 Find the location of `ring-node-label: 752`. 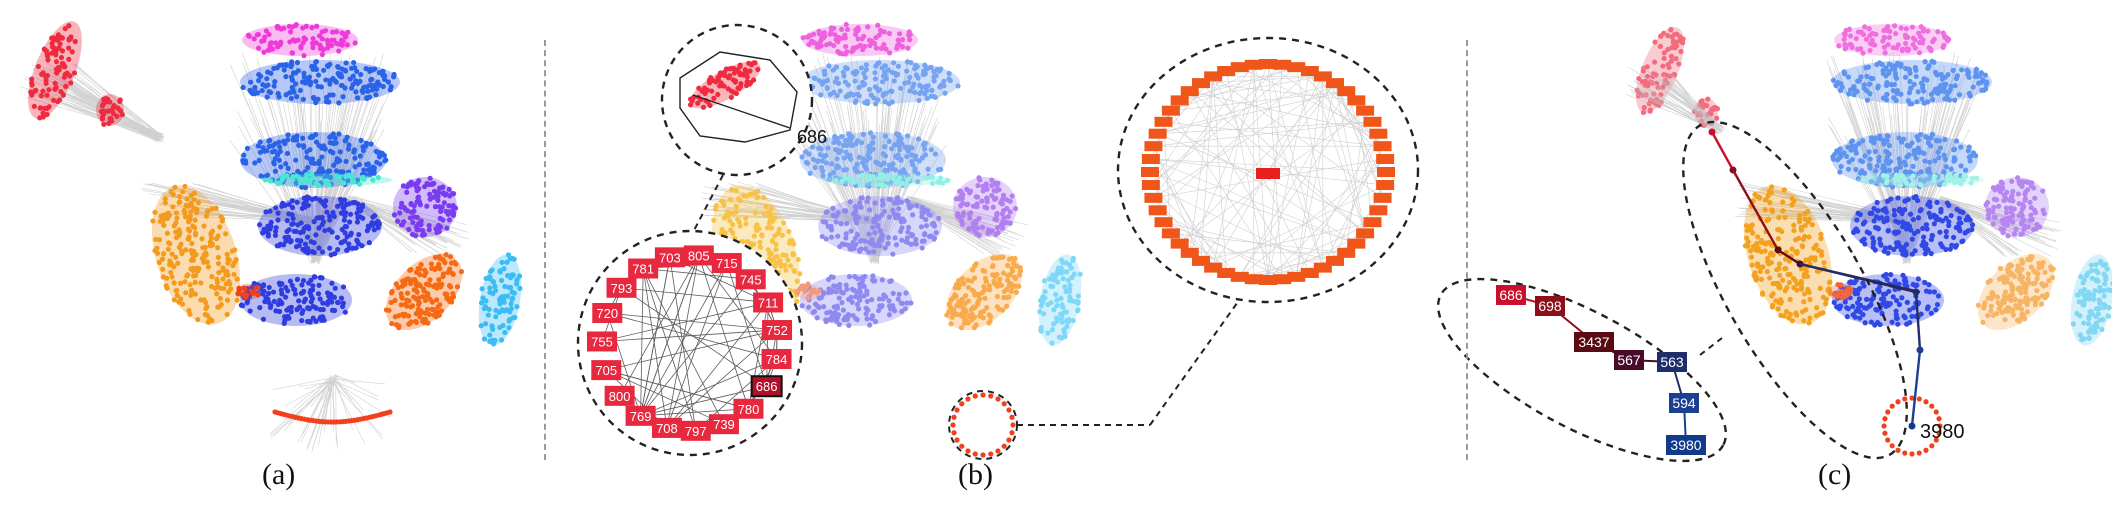

ring-node-label: 752 is located at coordinates (777, 330).